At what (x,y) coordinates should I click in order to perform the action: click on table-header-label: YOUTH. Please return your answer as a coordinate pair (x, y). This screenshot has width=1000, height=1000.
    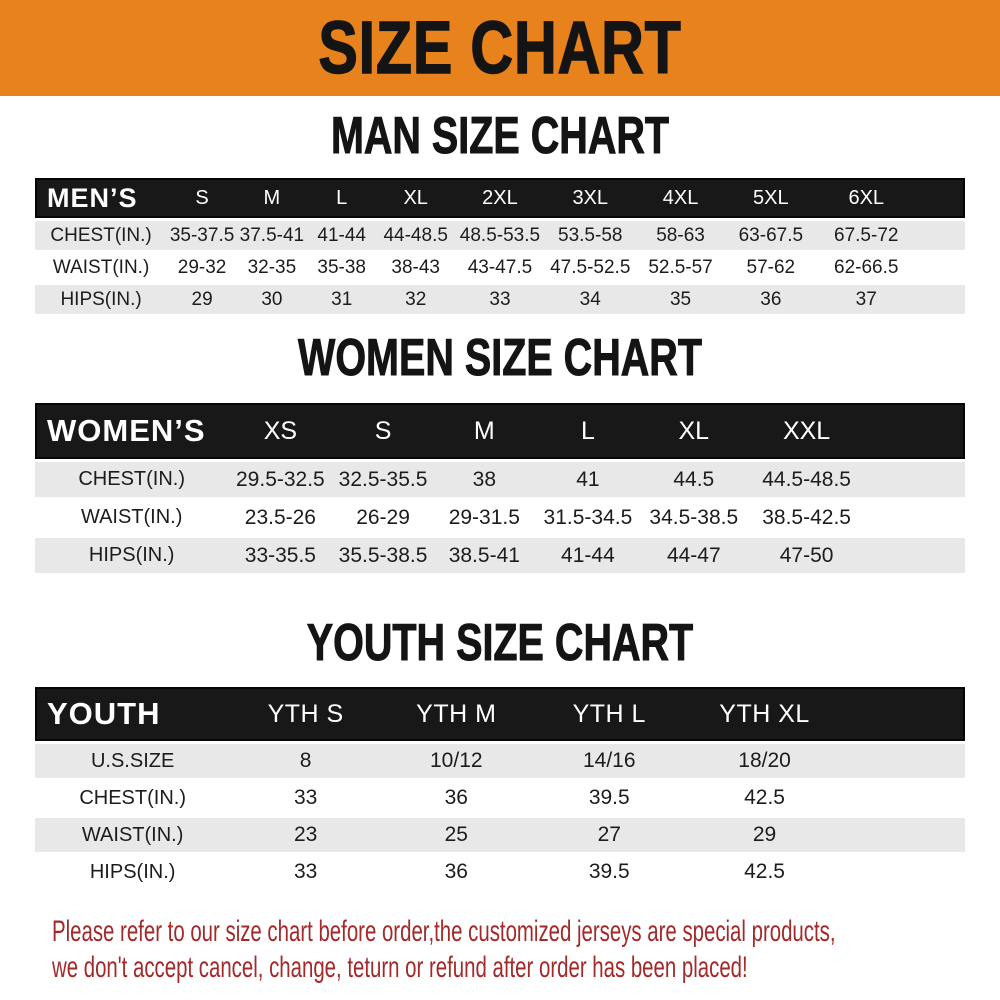
    Looking at the image, I should click on (133, 714).